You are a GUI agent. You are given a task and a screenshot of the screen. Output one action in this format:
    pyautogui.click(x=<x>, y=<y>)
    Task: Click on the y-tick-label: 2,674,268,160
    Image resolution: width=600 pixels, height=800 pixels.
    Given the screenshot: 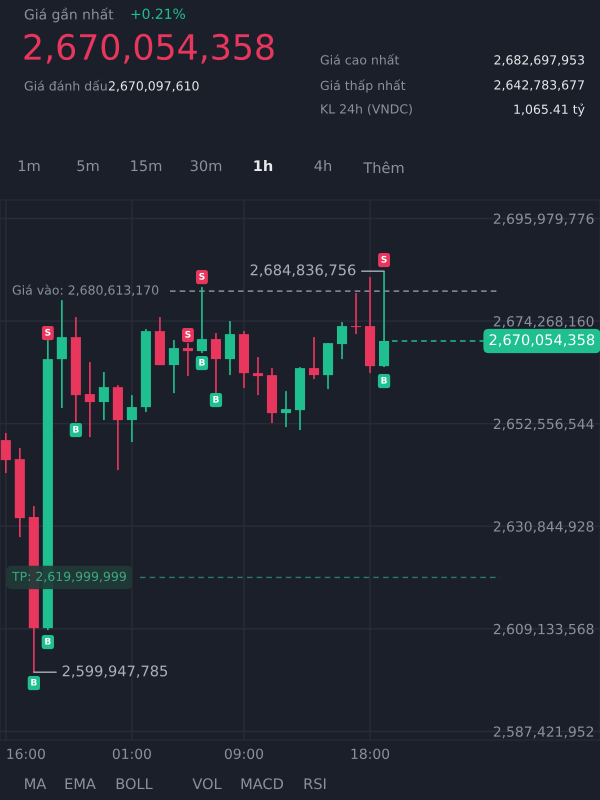 What is the action you would take?
    pyautogui.click(x=544, y=322)
    